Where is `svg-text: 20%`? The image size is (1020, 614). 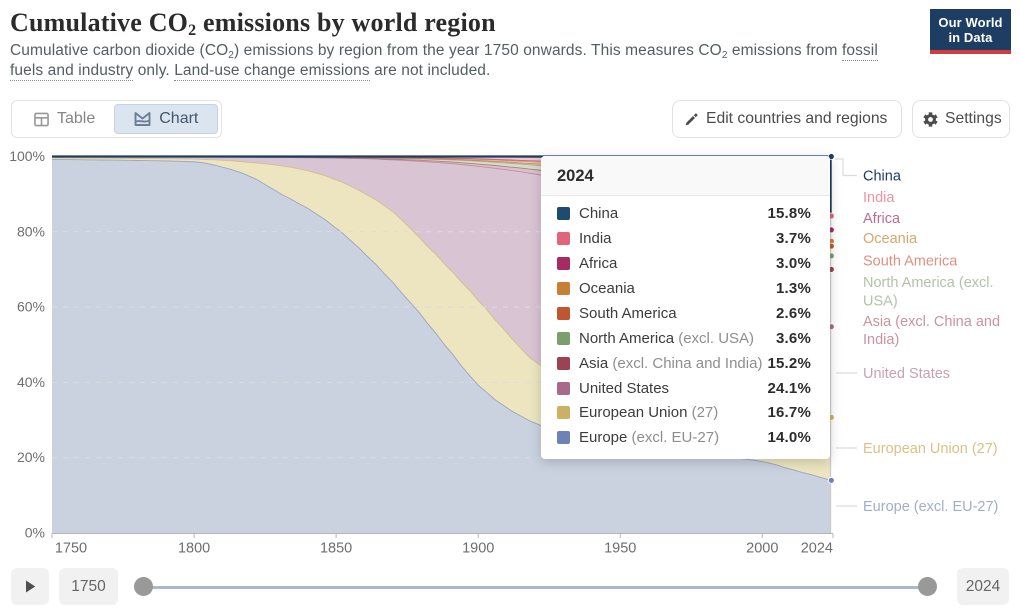 svg-text: 20% is located at coordinates (31, 457).